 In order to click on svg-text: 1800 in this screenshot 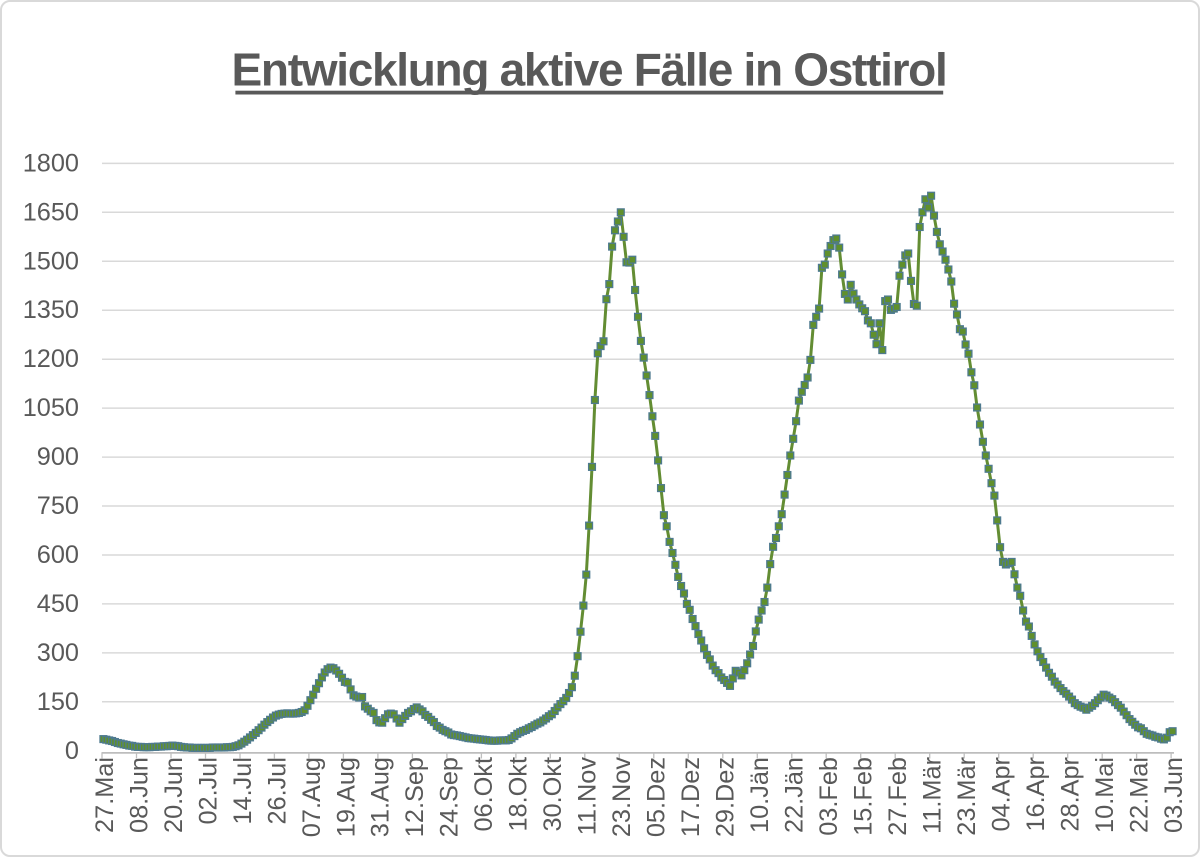, I will do `click(51, 163)`.